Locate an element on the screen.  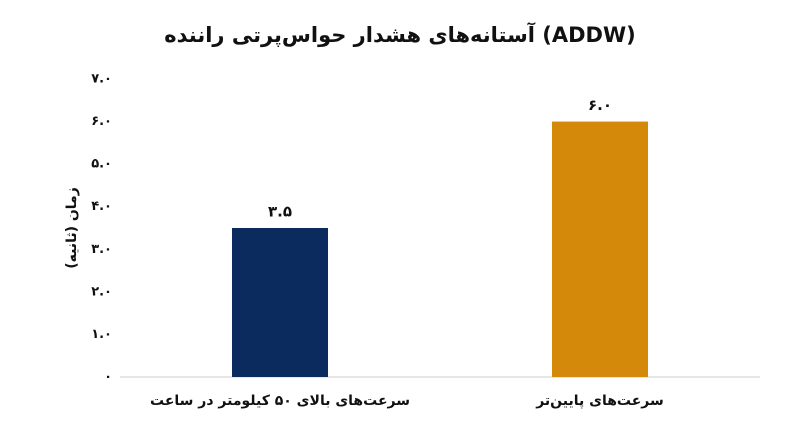
y-tick-label: ۴.۰ is located at coordinates (101, 206).